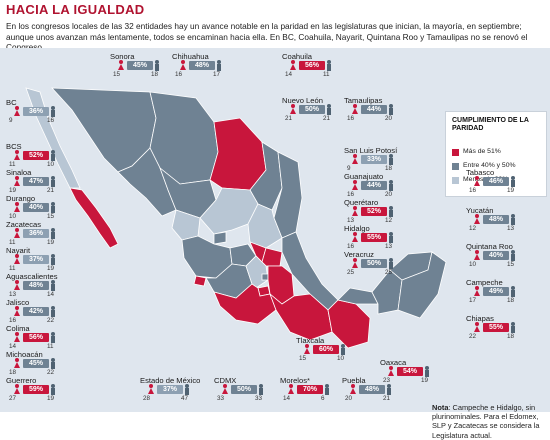  What do you see at coordinates (455, 152) in the screenshot?
I see `legend-swatch-high` at bounding box center [455, 152].